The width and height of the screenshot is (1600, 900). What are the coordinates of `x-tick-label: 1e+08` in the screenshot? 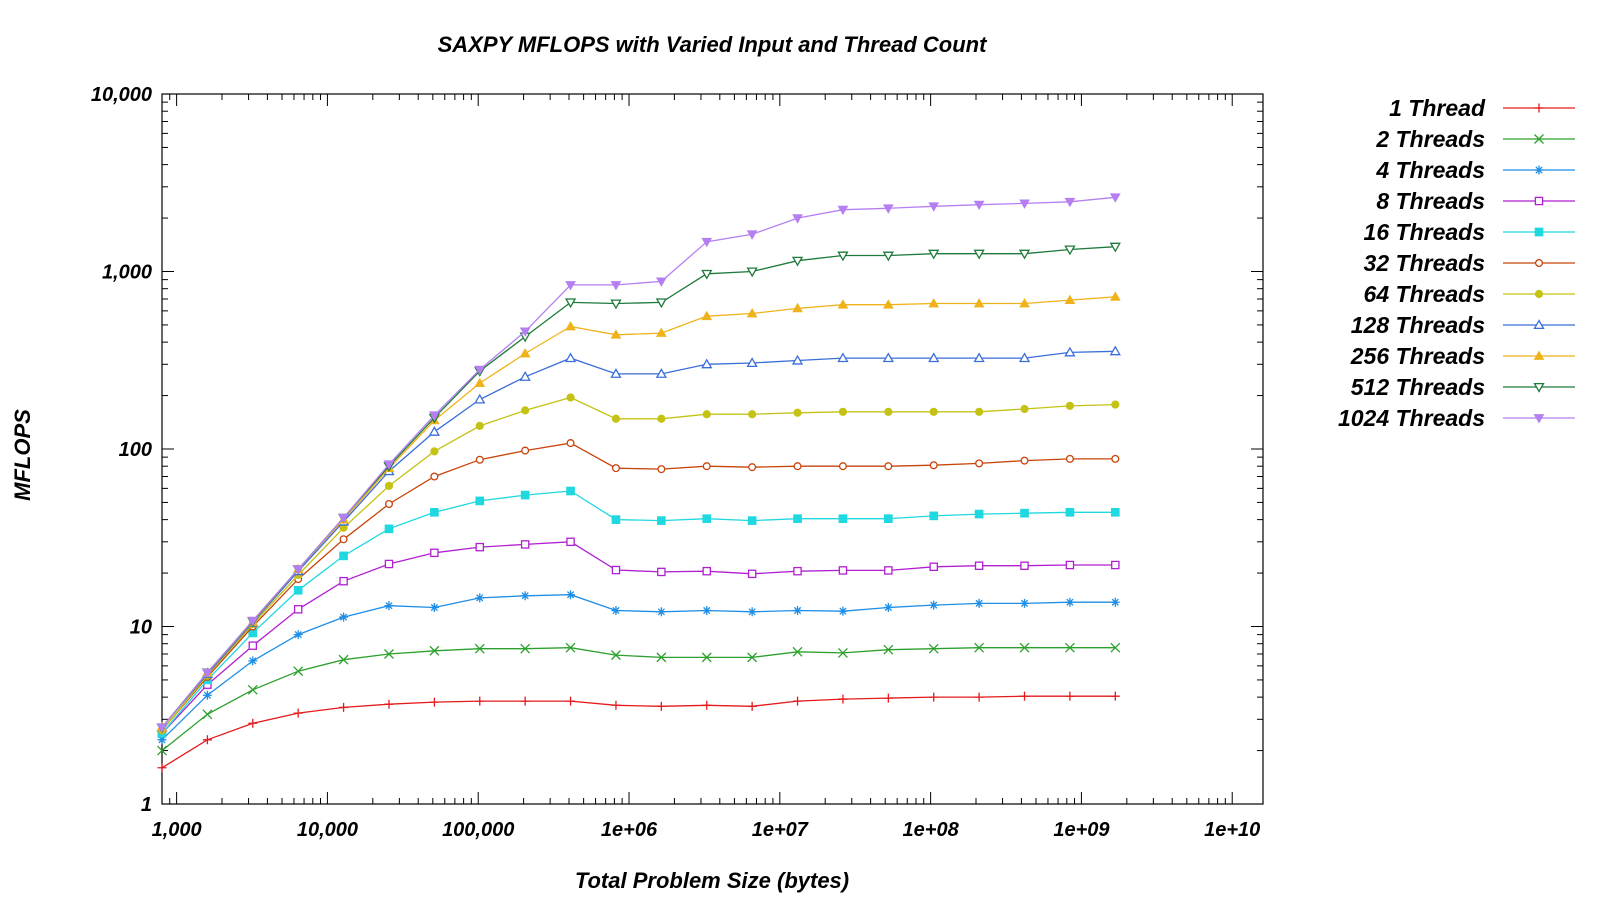 It's located at (931, 830).